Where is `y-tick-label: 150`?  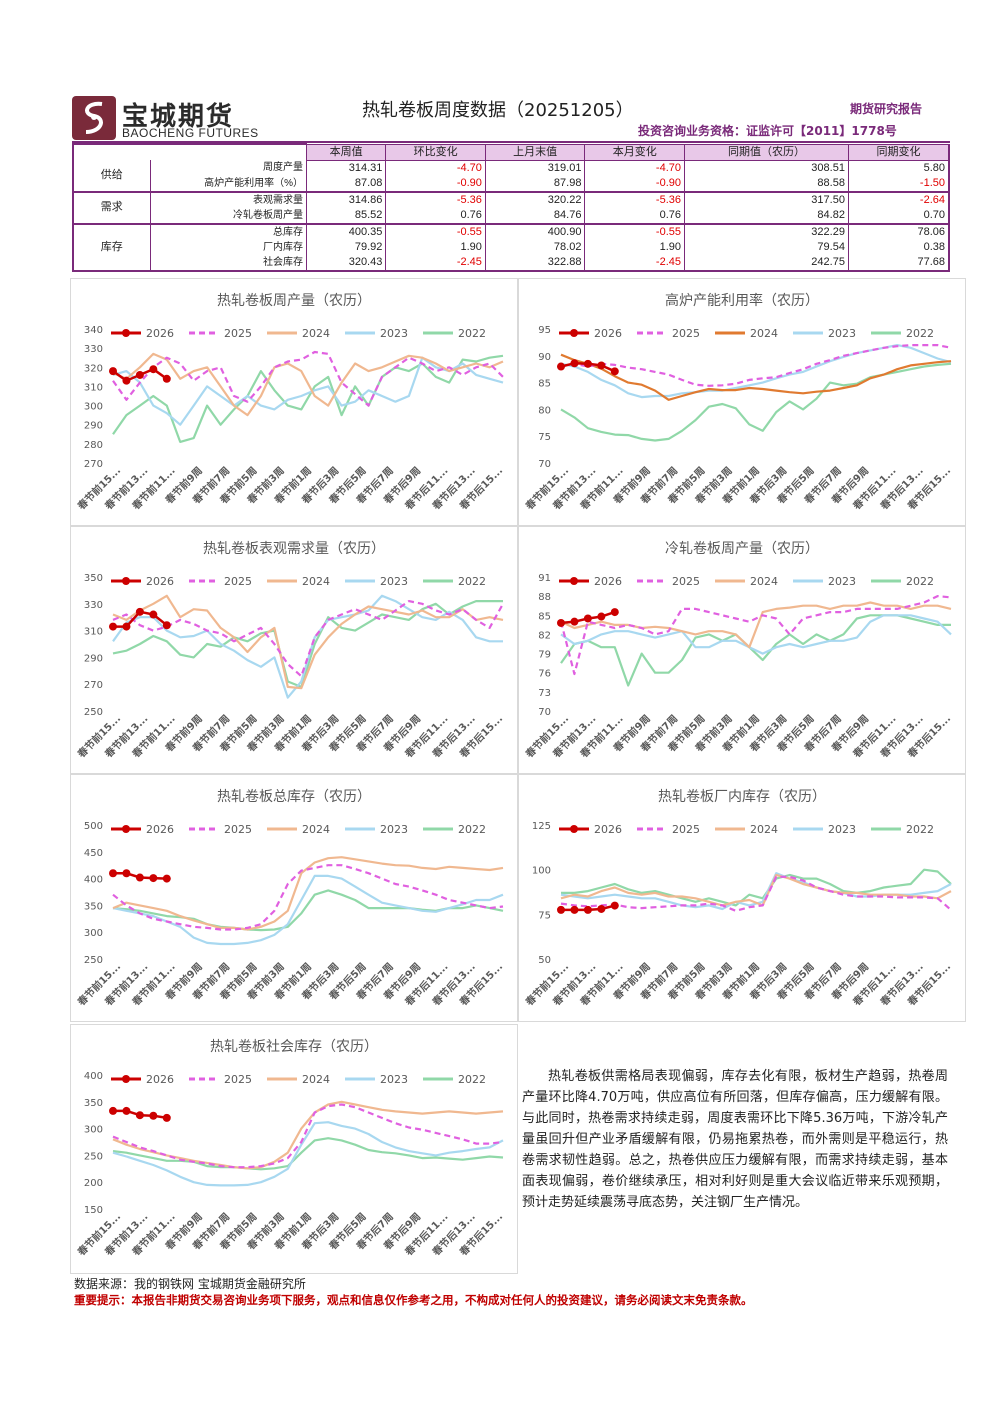 y-tick-label: 150 is located at coordinates (93, 1210).